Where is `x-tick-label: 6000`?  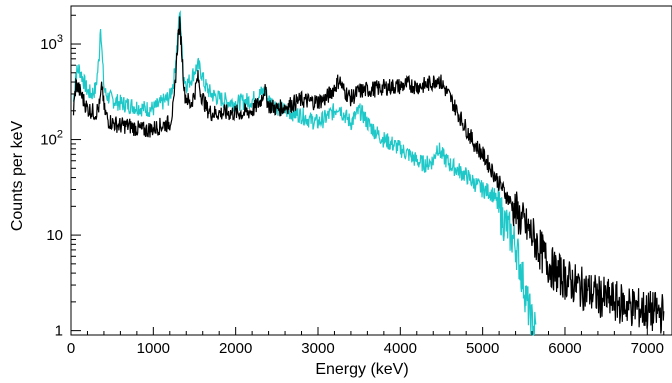 x-tick-label: 6000 is located at coordinates (564, 348).